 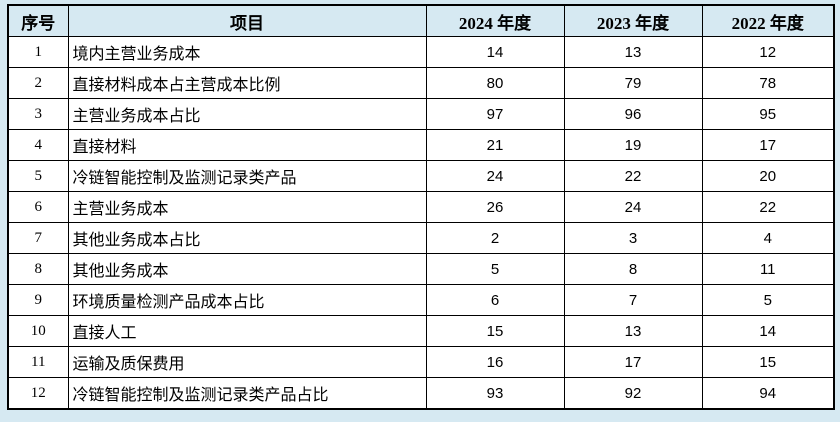 I want to click on item-name-cell: 主营业务成本占比, so click(x=247, y=114).